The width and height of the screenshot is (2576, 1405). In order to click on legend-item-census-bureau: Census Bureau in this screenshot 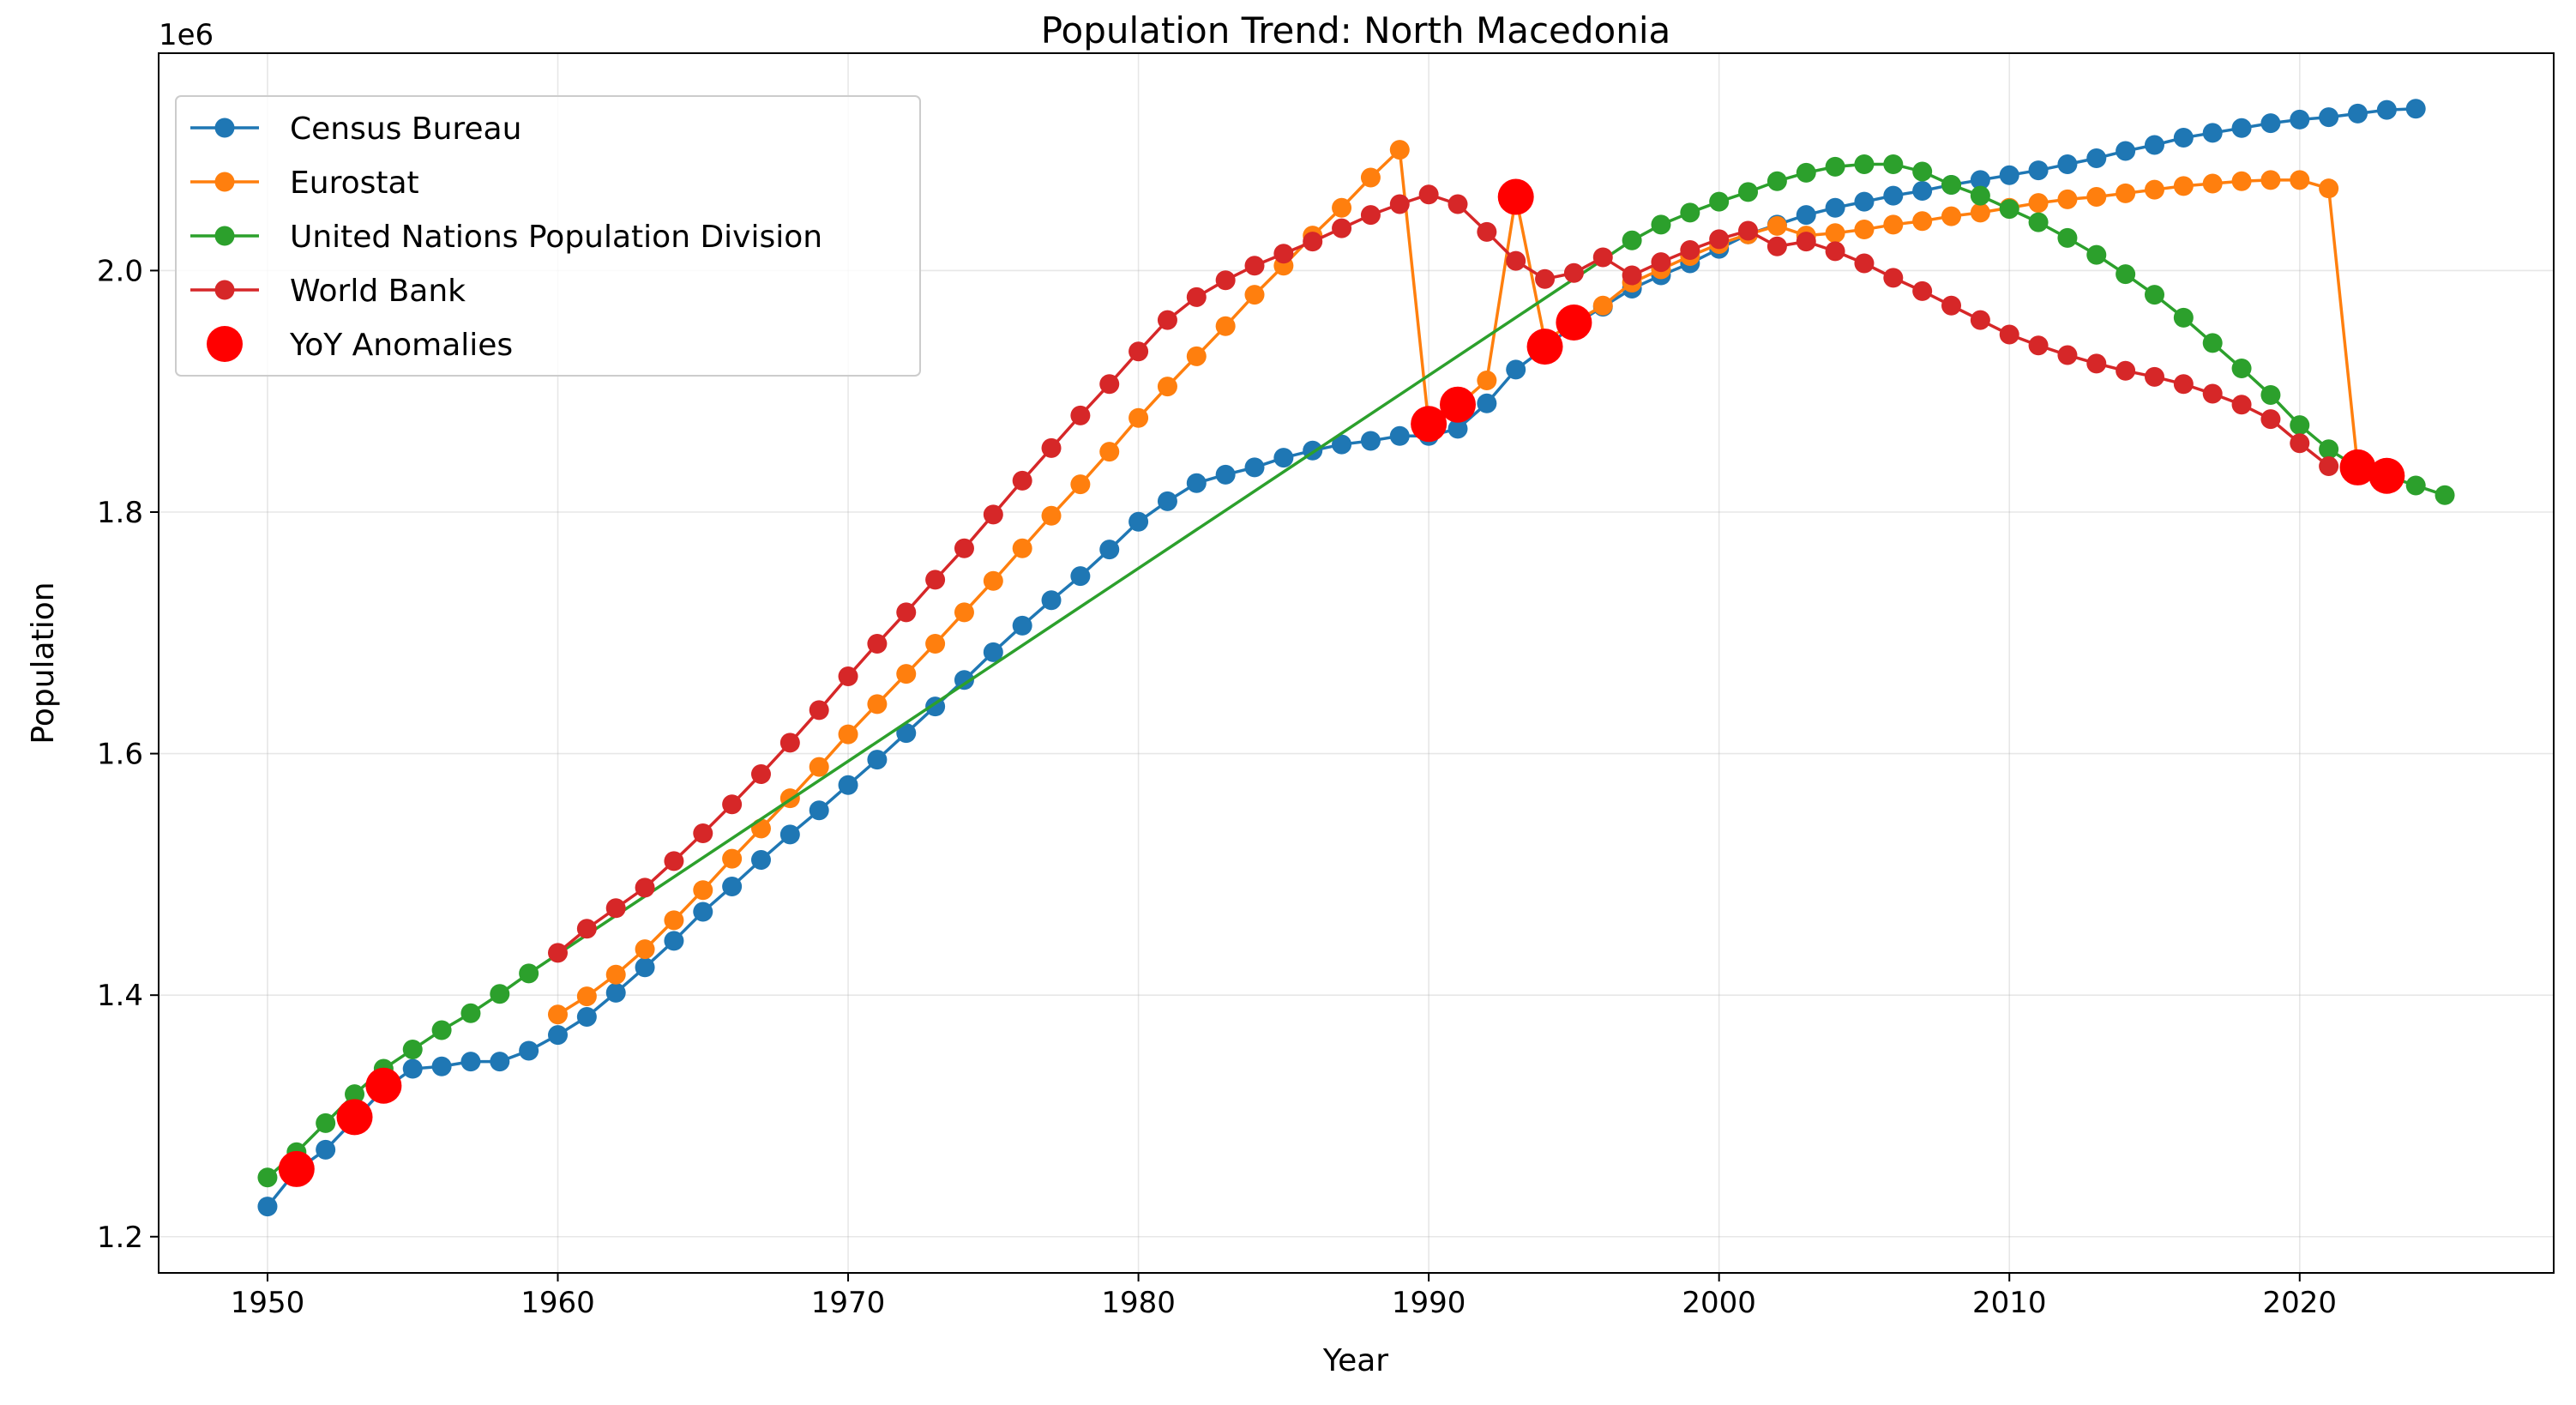, I will do `click(355, 129)`.